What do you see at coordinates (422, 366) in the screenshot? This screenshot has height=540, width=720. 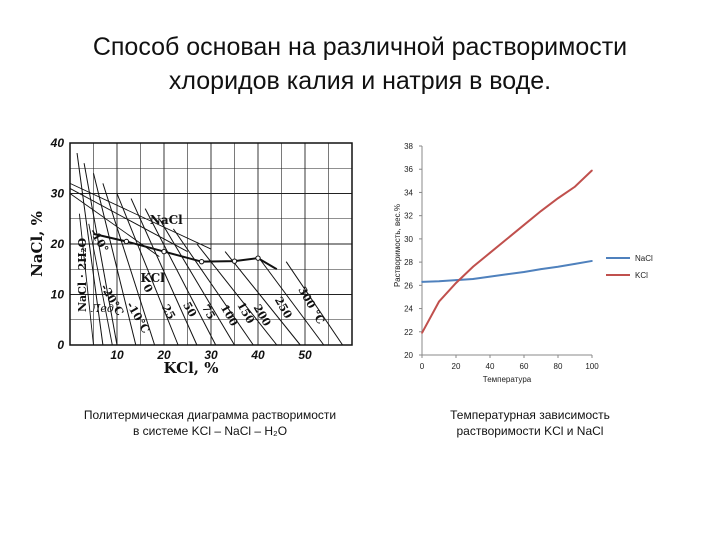 I see `x-tick-label: 0` at bounding box center [422, 366].